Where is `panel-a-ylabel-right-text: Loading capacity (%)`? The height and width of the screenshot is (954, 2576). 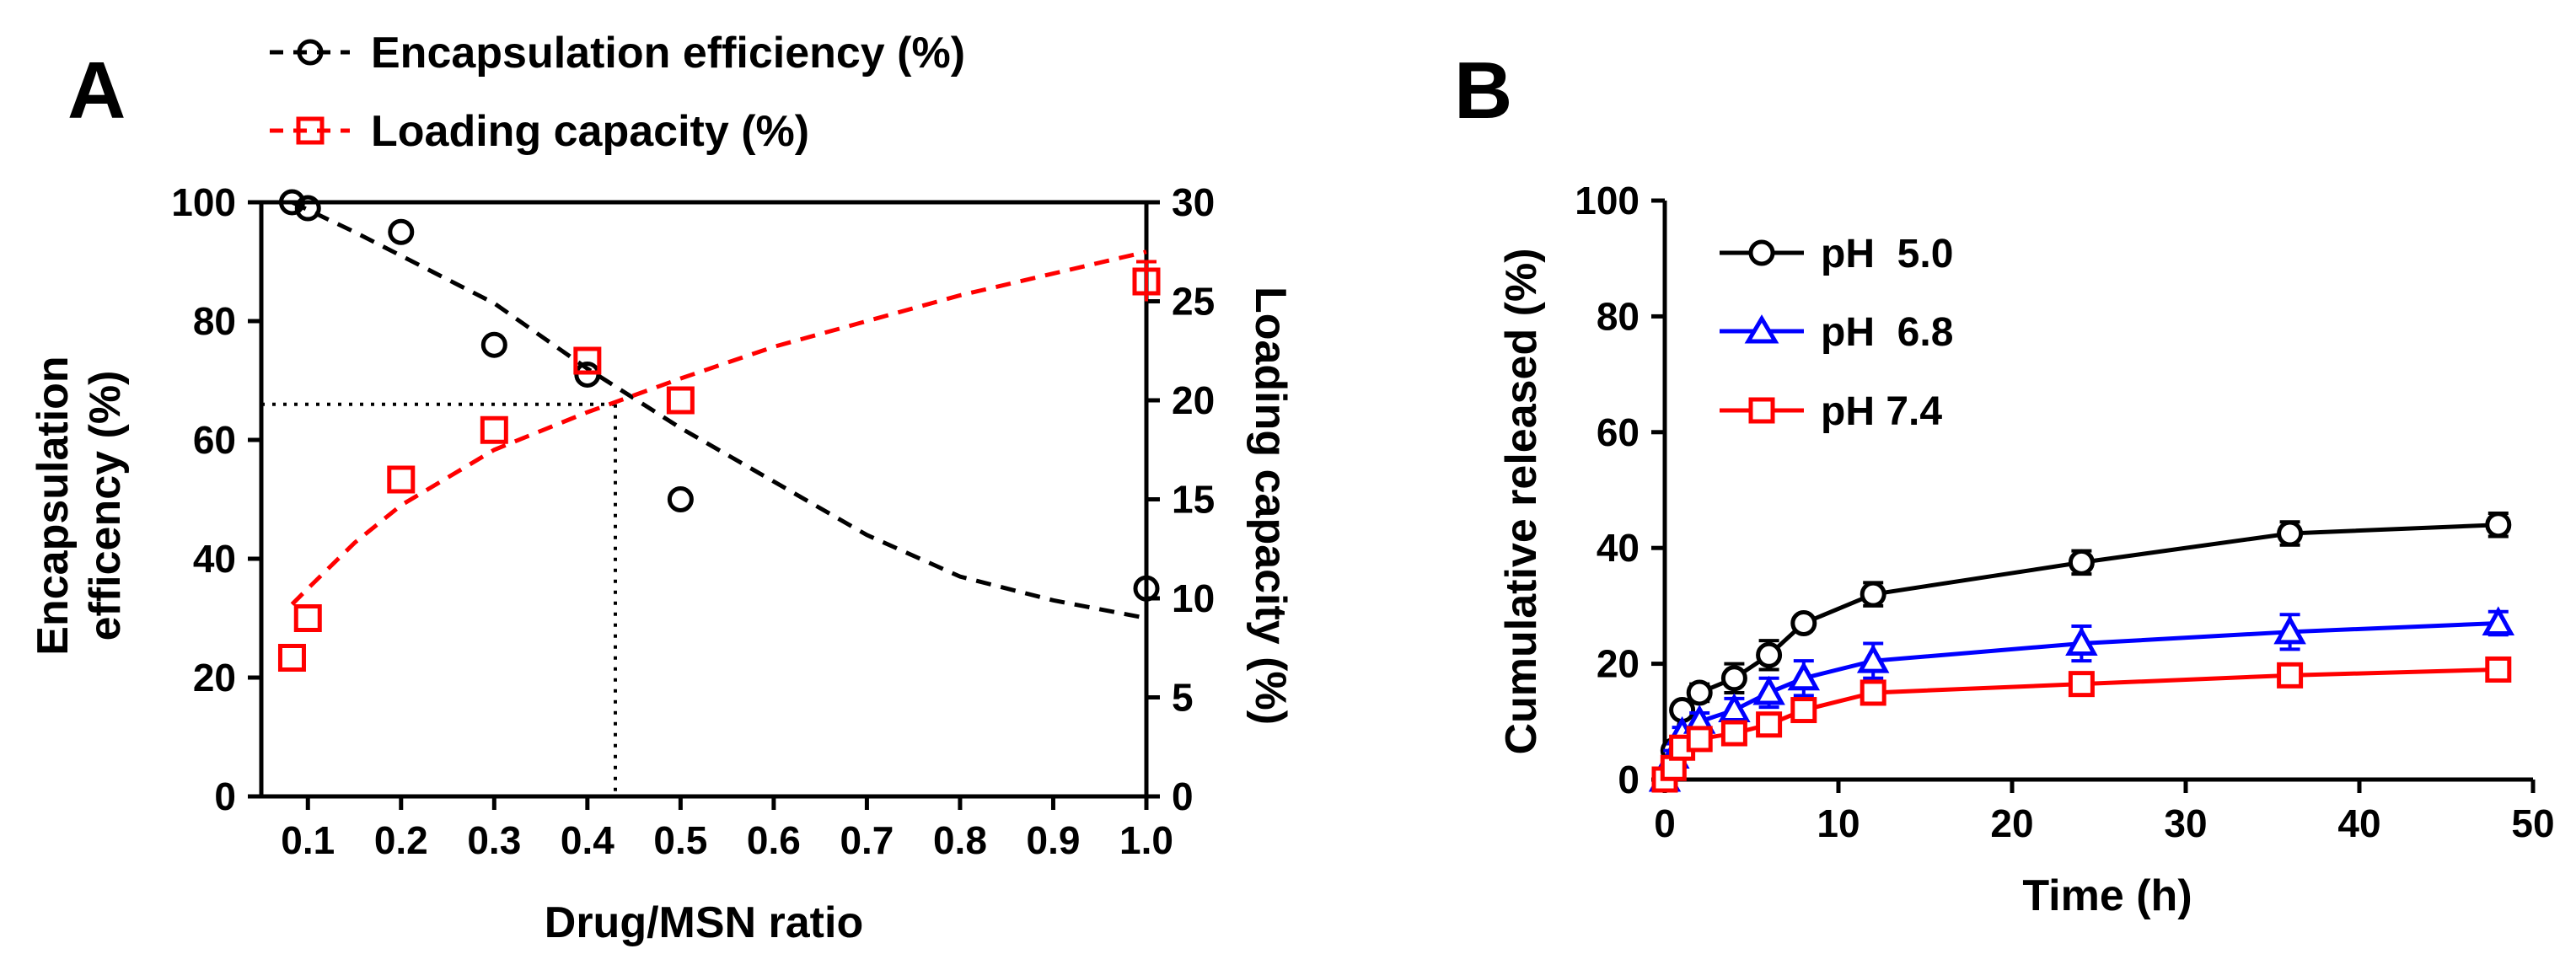
panel-a-ylabel-right-text: Loading capacity (%) is located at coordinates (1270, 506).